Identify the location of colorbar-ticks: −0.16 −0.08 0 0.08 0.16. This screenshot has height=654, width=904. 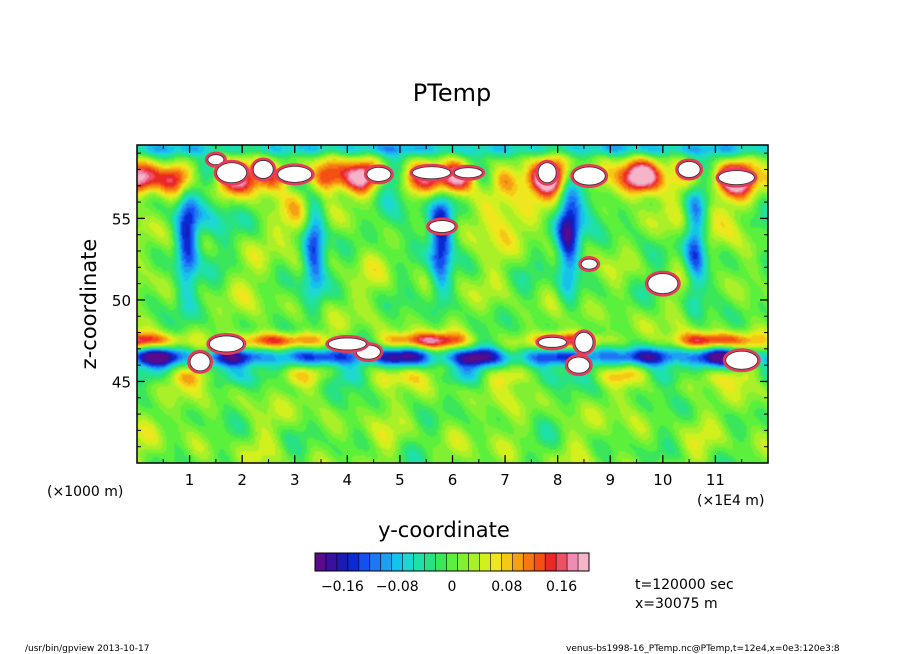
(449, 587).